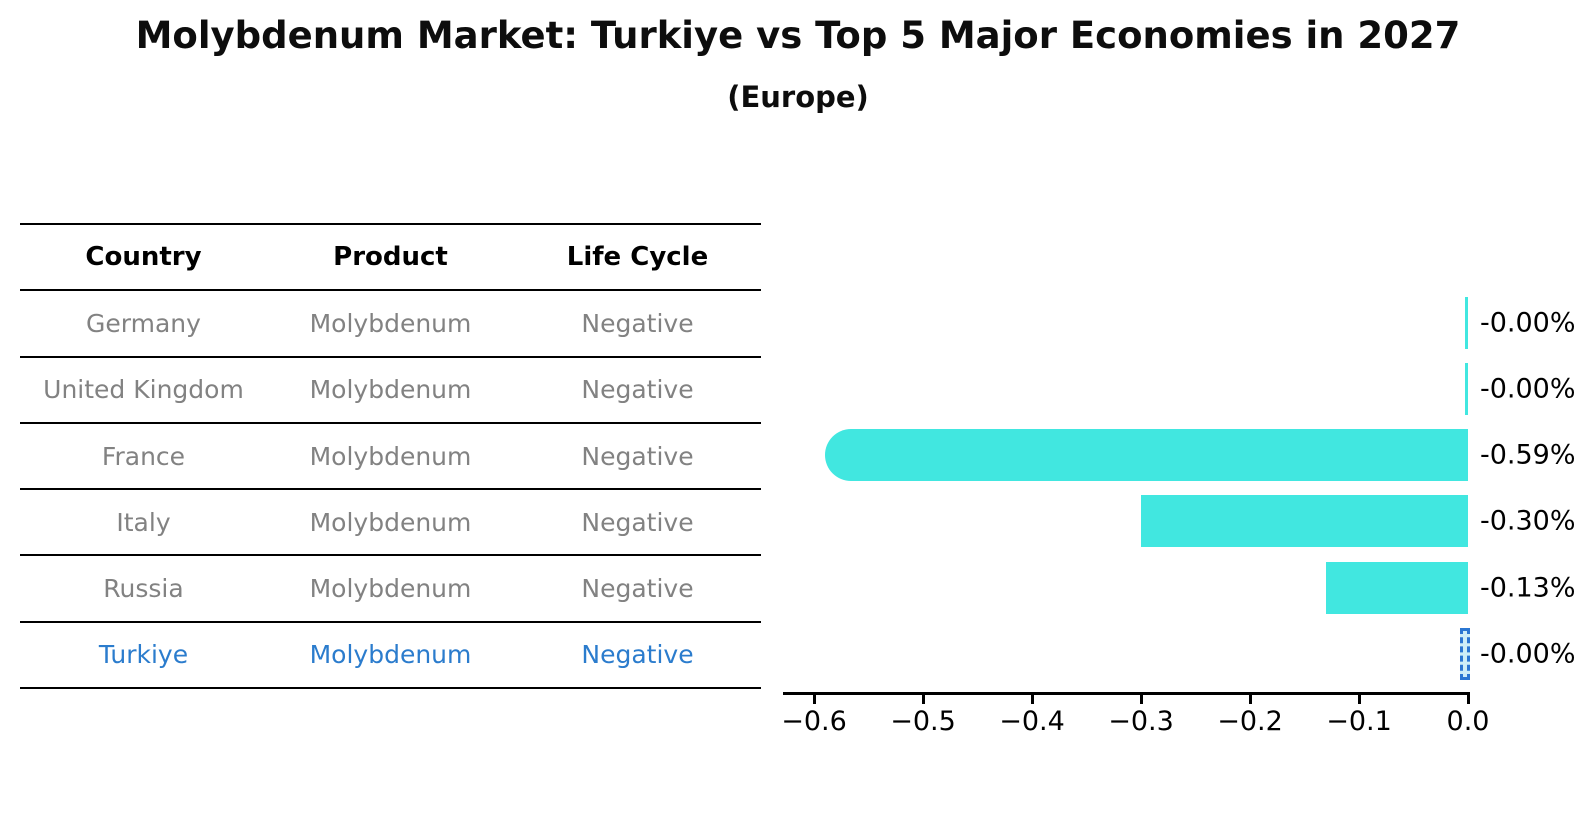  Describe the element at coordinates (143, 257) in the screenshot. I see `column-header-country: Country` at that location.